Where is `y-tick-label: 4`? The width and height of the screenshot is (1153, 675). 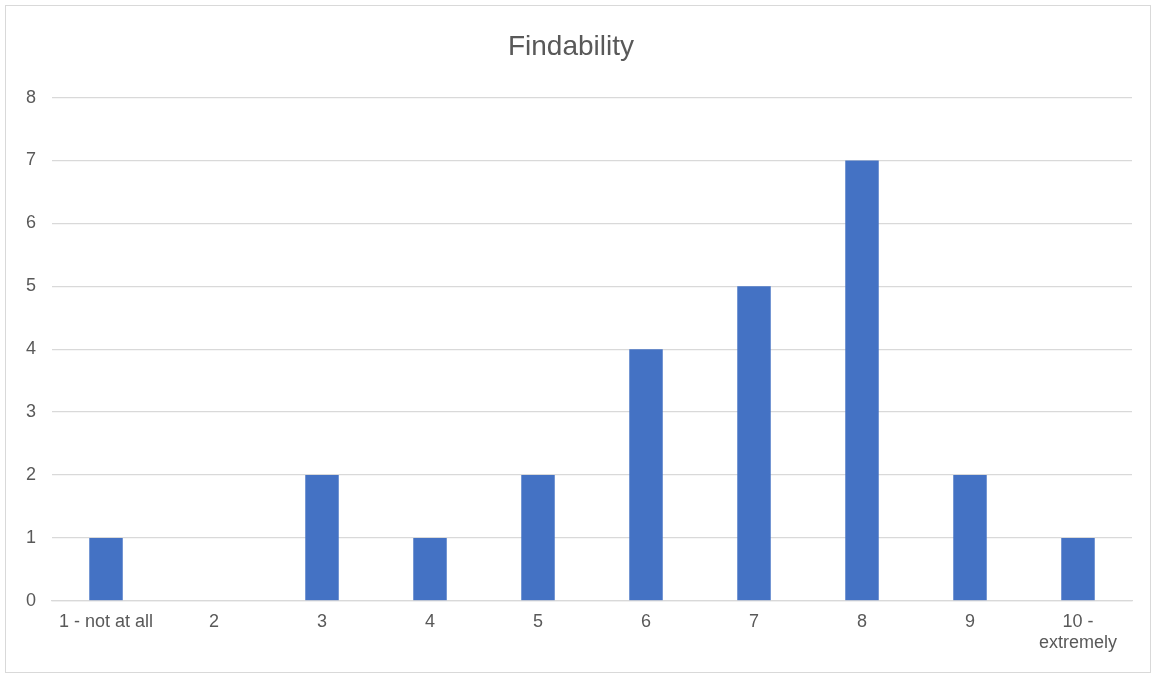 y-tick-label: 4 is located at coordinates (31, 348).